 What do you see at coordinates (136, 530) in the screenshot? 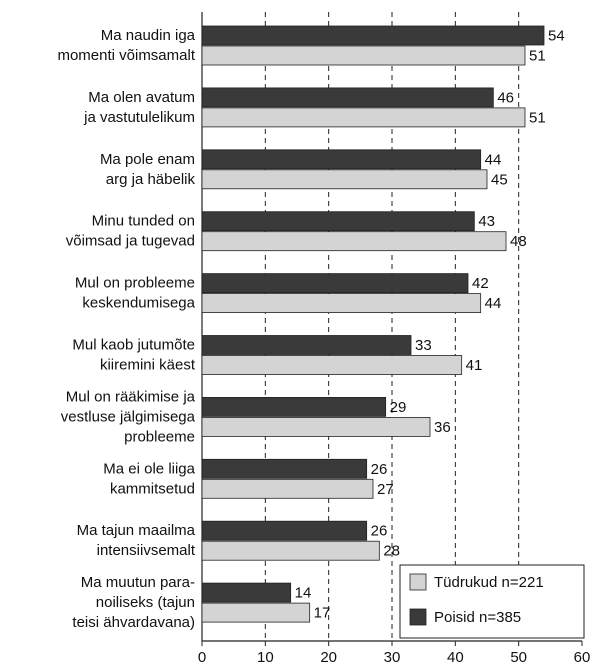
I see `category-label: Ma tajun maailma` at bounding box center [136, 530].